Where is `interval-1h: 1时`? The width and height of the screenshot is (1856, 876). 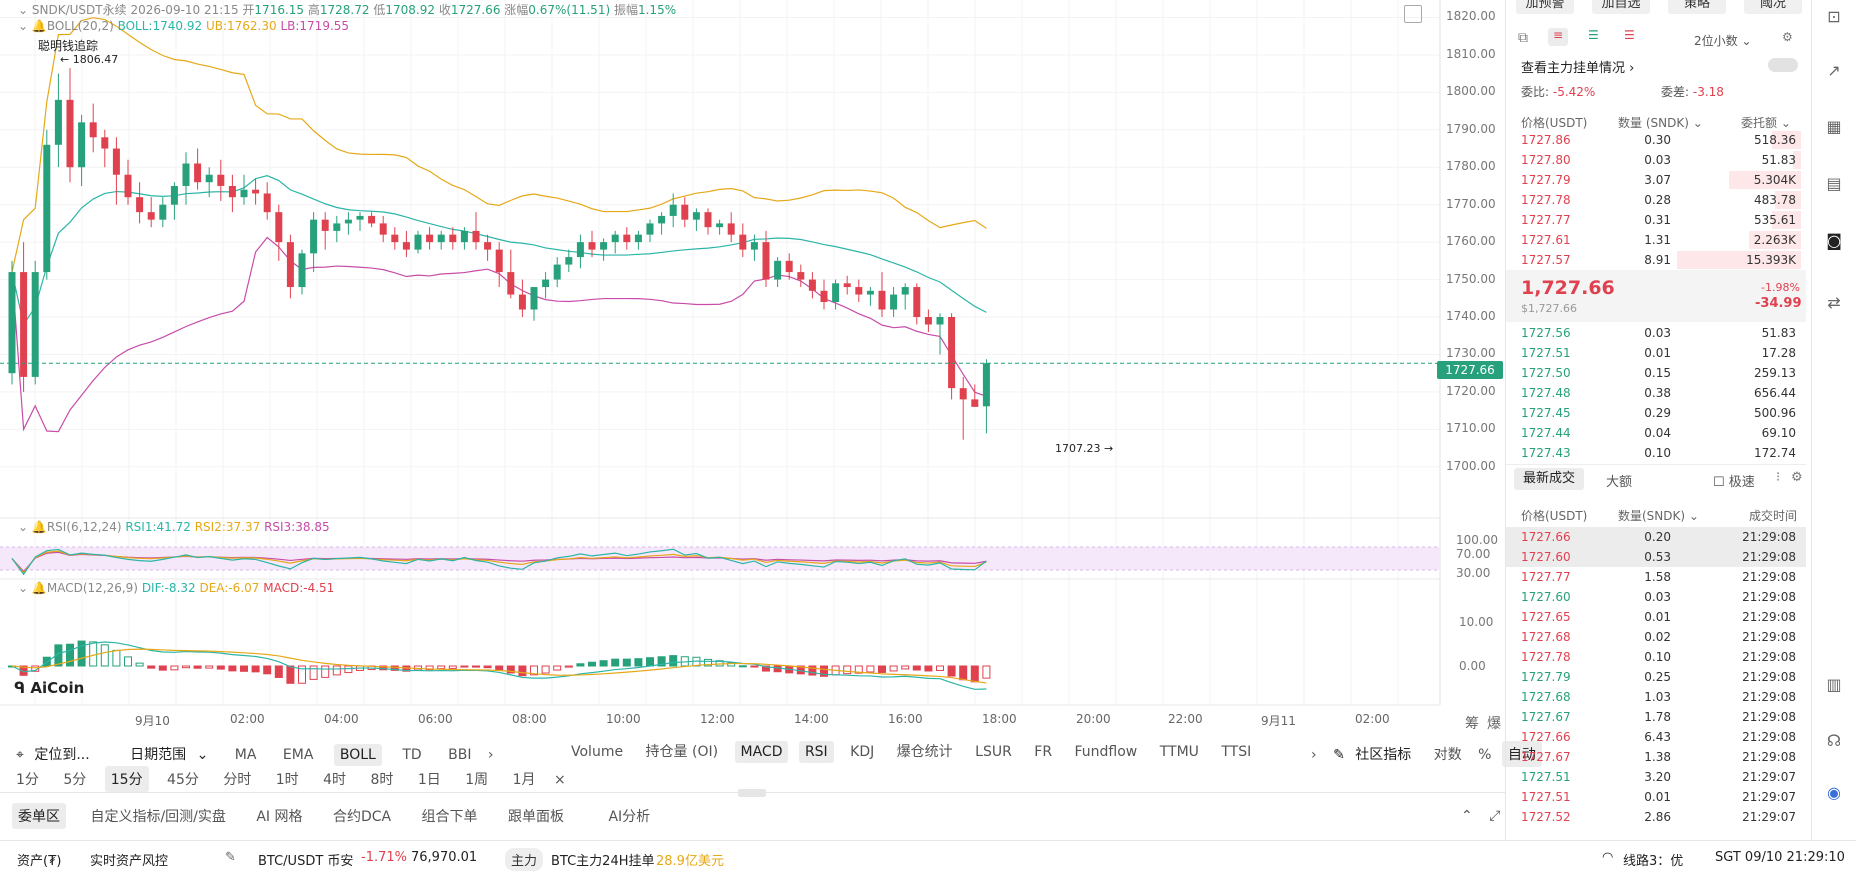
interval-1h: 1时 is located at coordinates (287, 780).